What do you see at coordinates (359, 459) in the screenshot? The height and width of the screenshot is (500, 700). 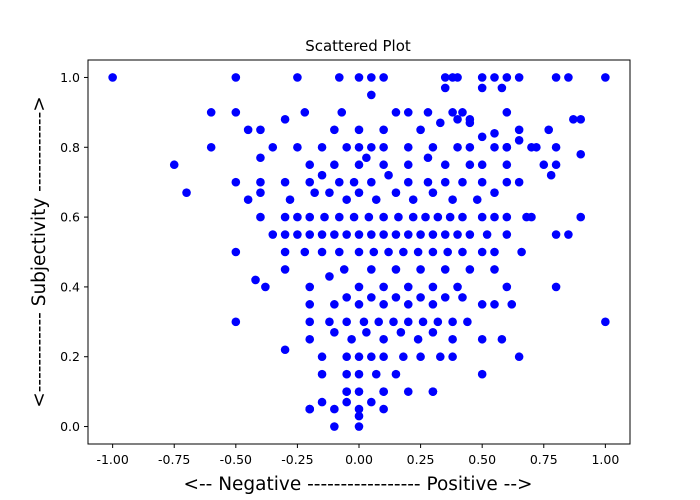 I see `x-tick-label: 0.00` at bounding box center [359, 459].